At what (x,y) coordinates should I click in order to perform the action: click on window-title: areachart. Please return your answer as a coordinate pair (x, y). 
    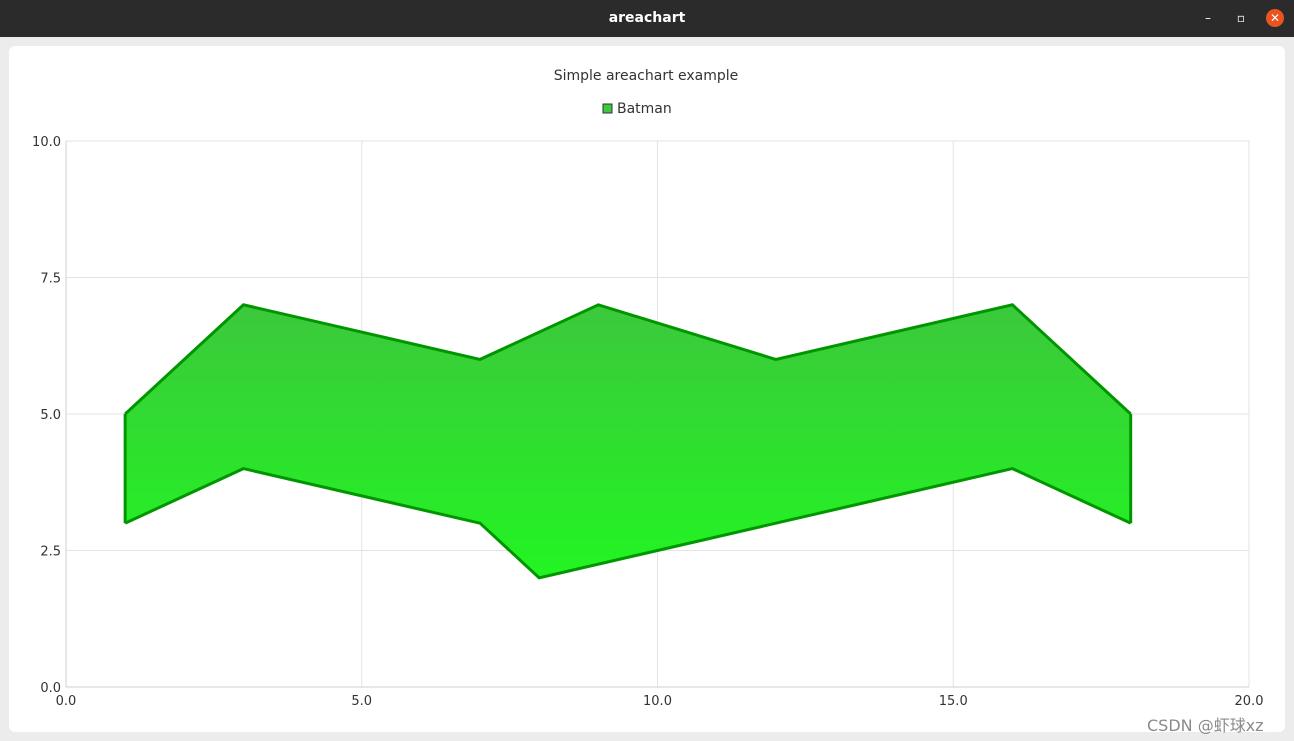
    Looking at the image, I should click on (647, 18).